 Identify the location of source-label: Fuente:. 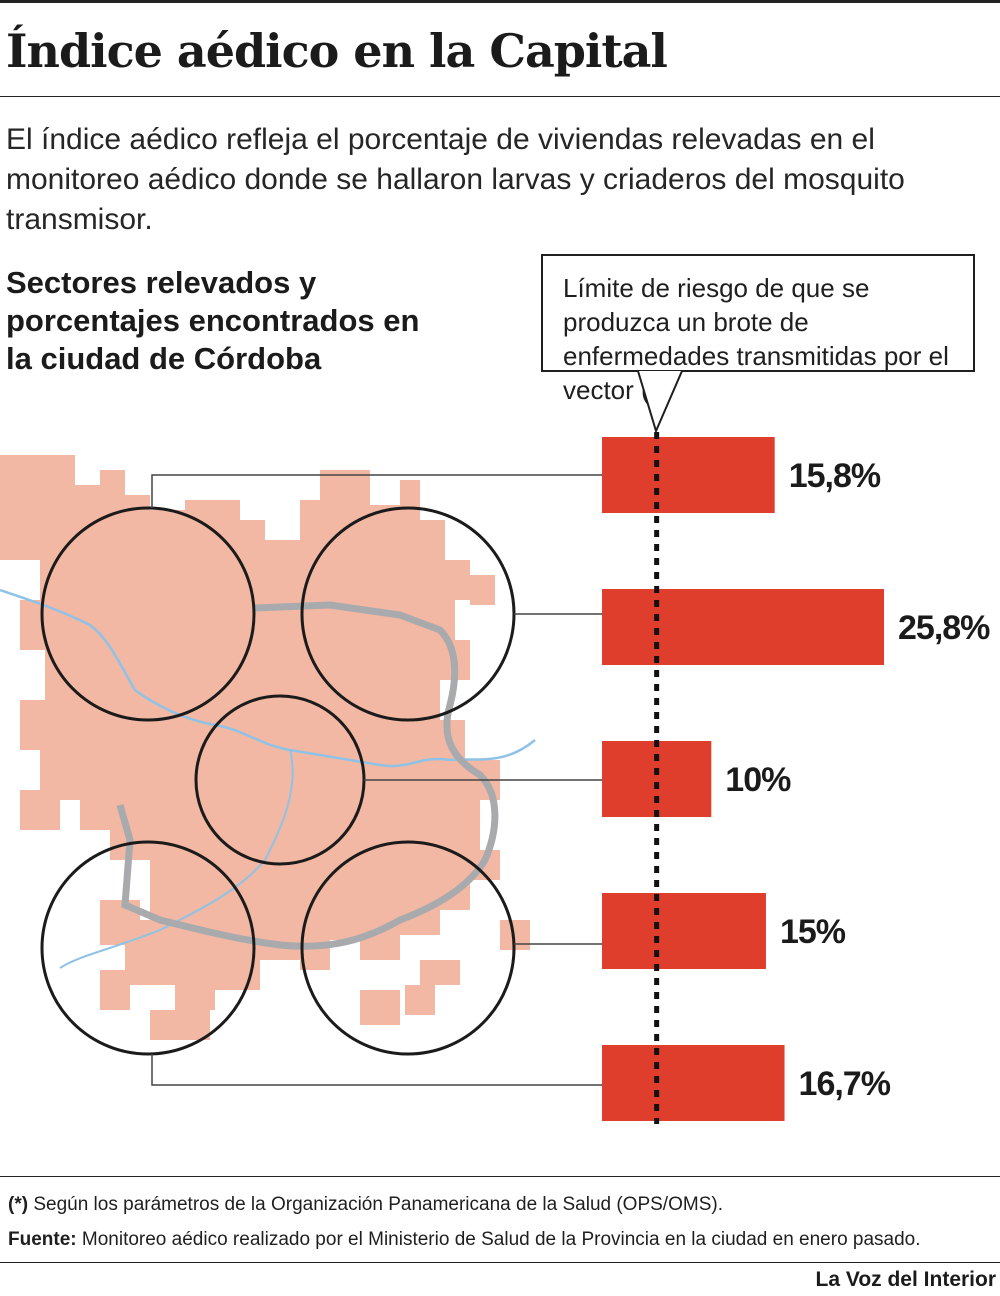
(42, 1239).